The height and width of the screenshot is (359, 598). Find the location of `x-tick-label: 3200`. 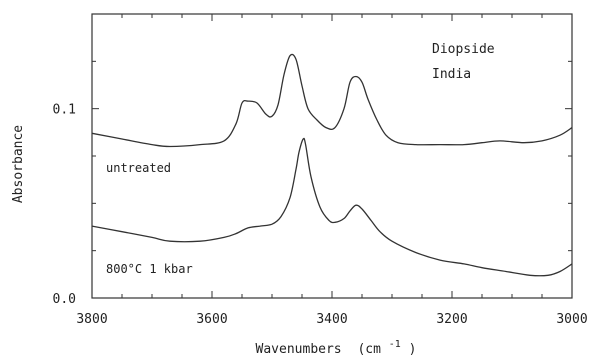

x-tick-label: 3200 is located at coordinates (451, 319).